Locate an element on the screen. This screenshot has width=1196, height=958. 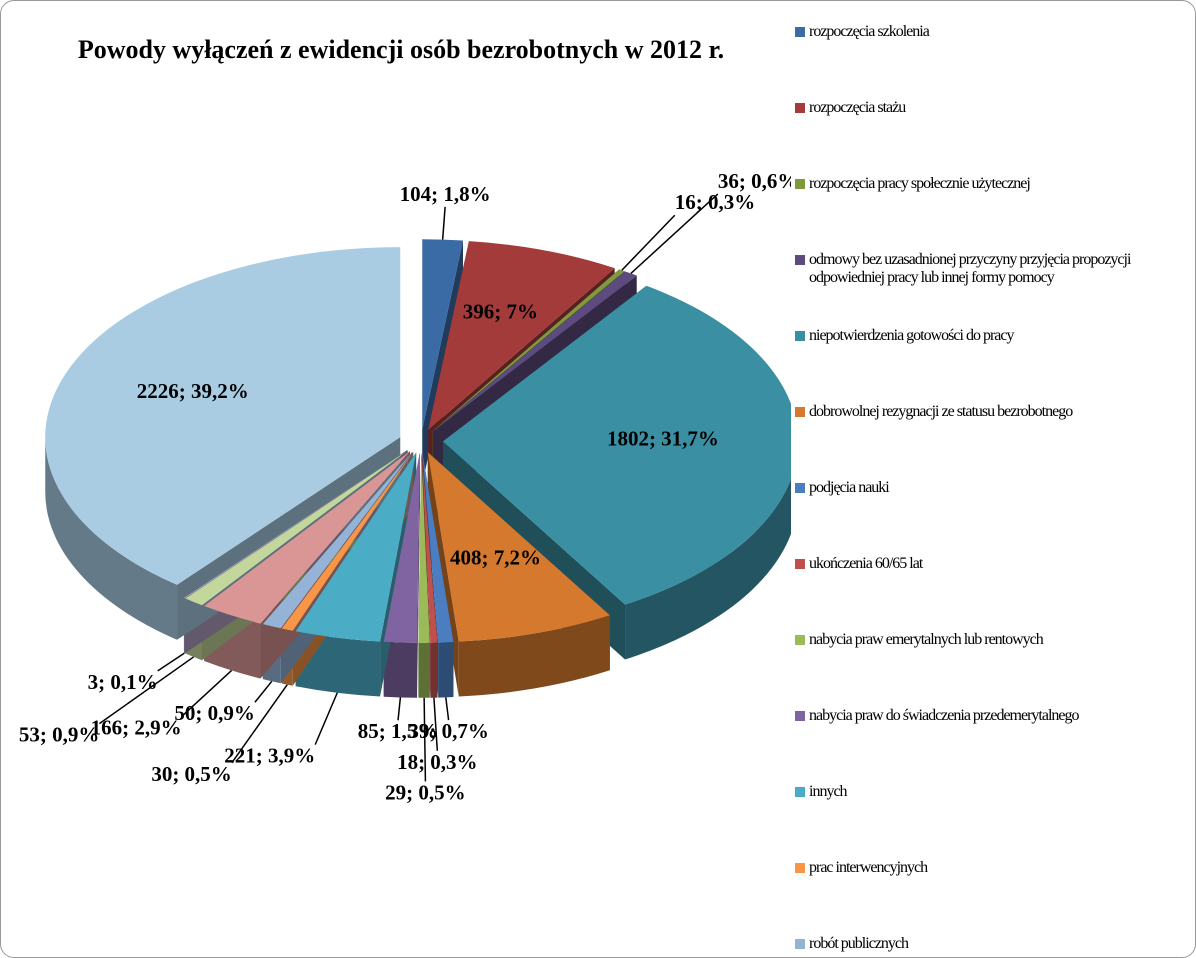
legend-item: nabycia praw emerytalnych lub rentowych is located at coordinates (994, 640).